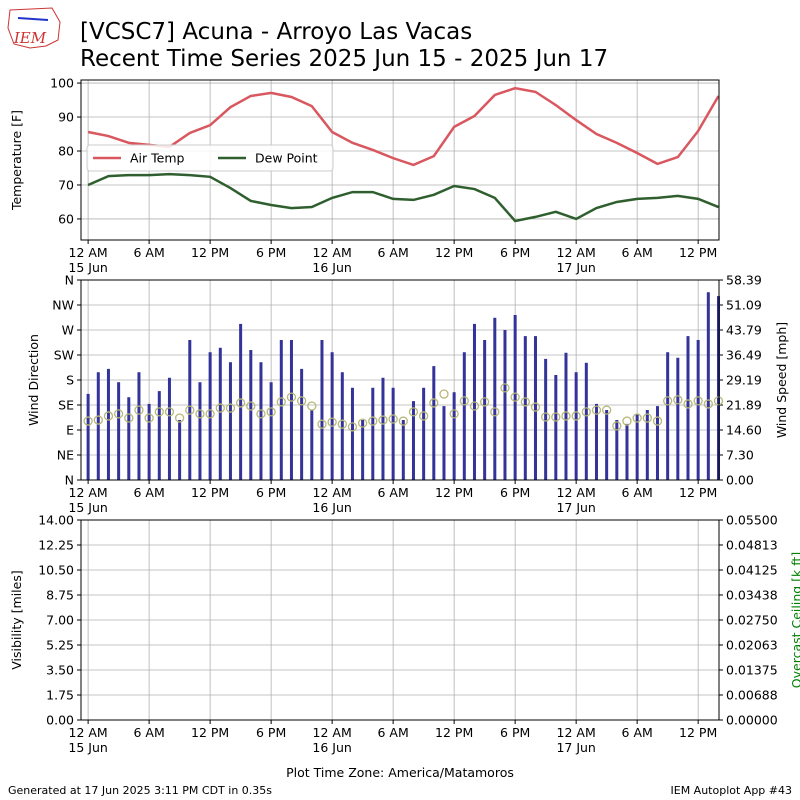 The image size is (800, 800). Describe the element at coordinates (740, 454) in the screenshot. I see `y2-tick-label: 7.30` at that location.